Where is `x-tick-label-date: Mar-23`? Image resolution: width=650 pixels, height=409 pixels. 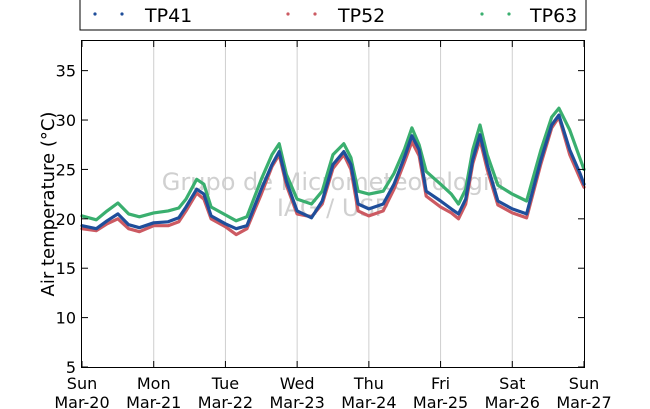 x-tick-label-date: Mar-23 is located at coordinates (296, 401).